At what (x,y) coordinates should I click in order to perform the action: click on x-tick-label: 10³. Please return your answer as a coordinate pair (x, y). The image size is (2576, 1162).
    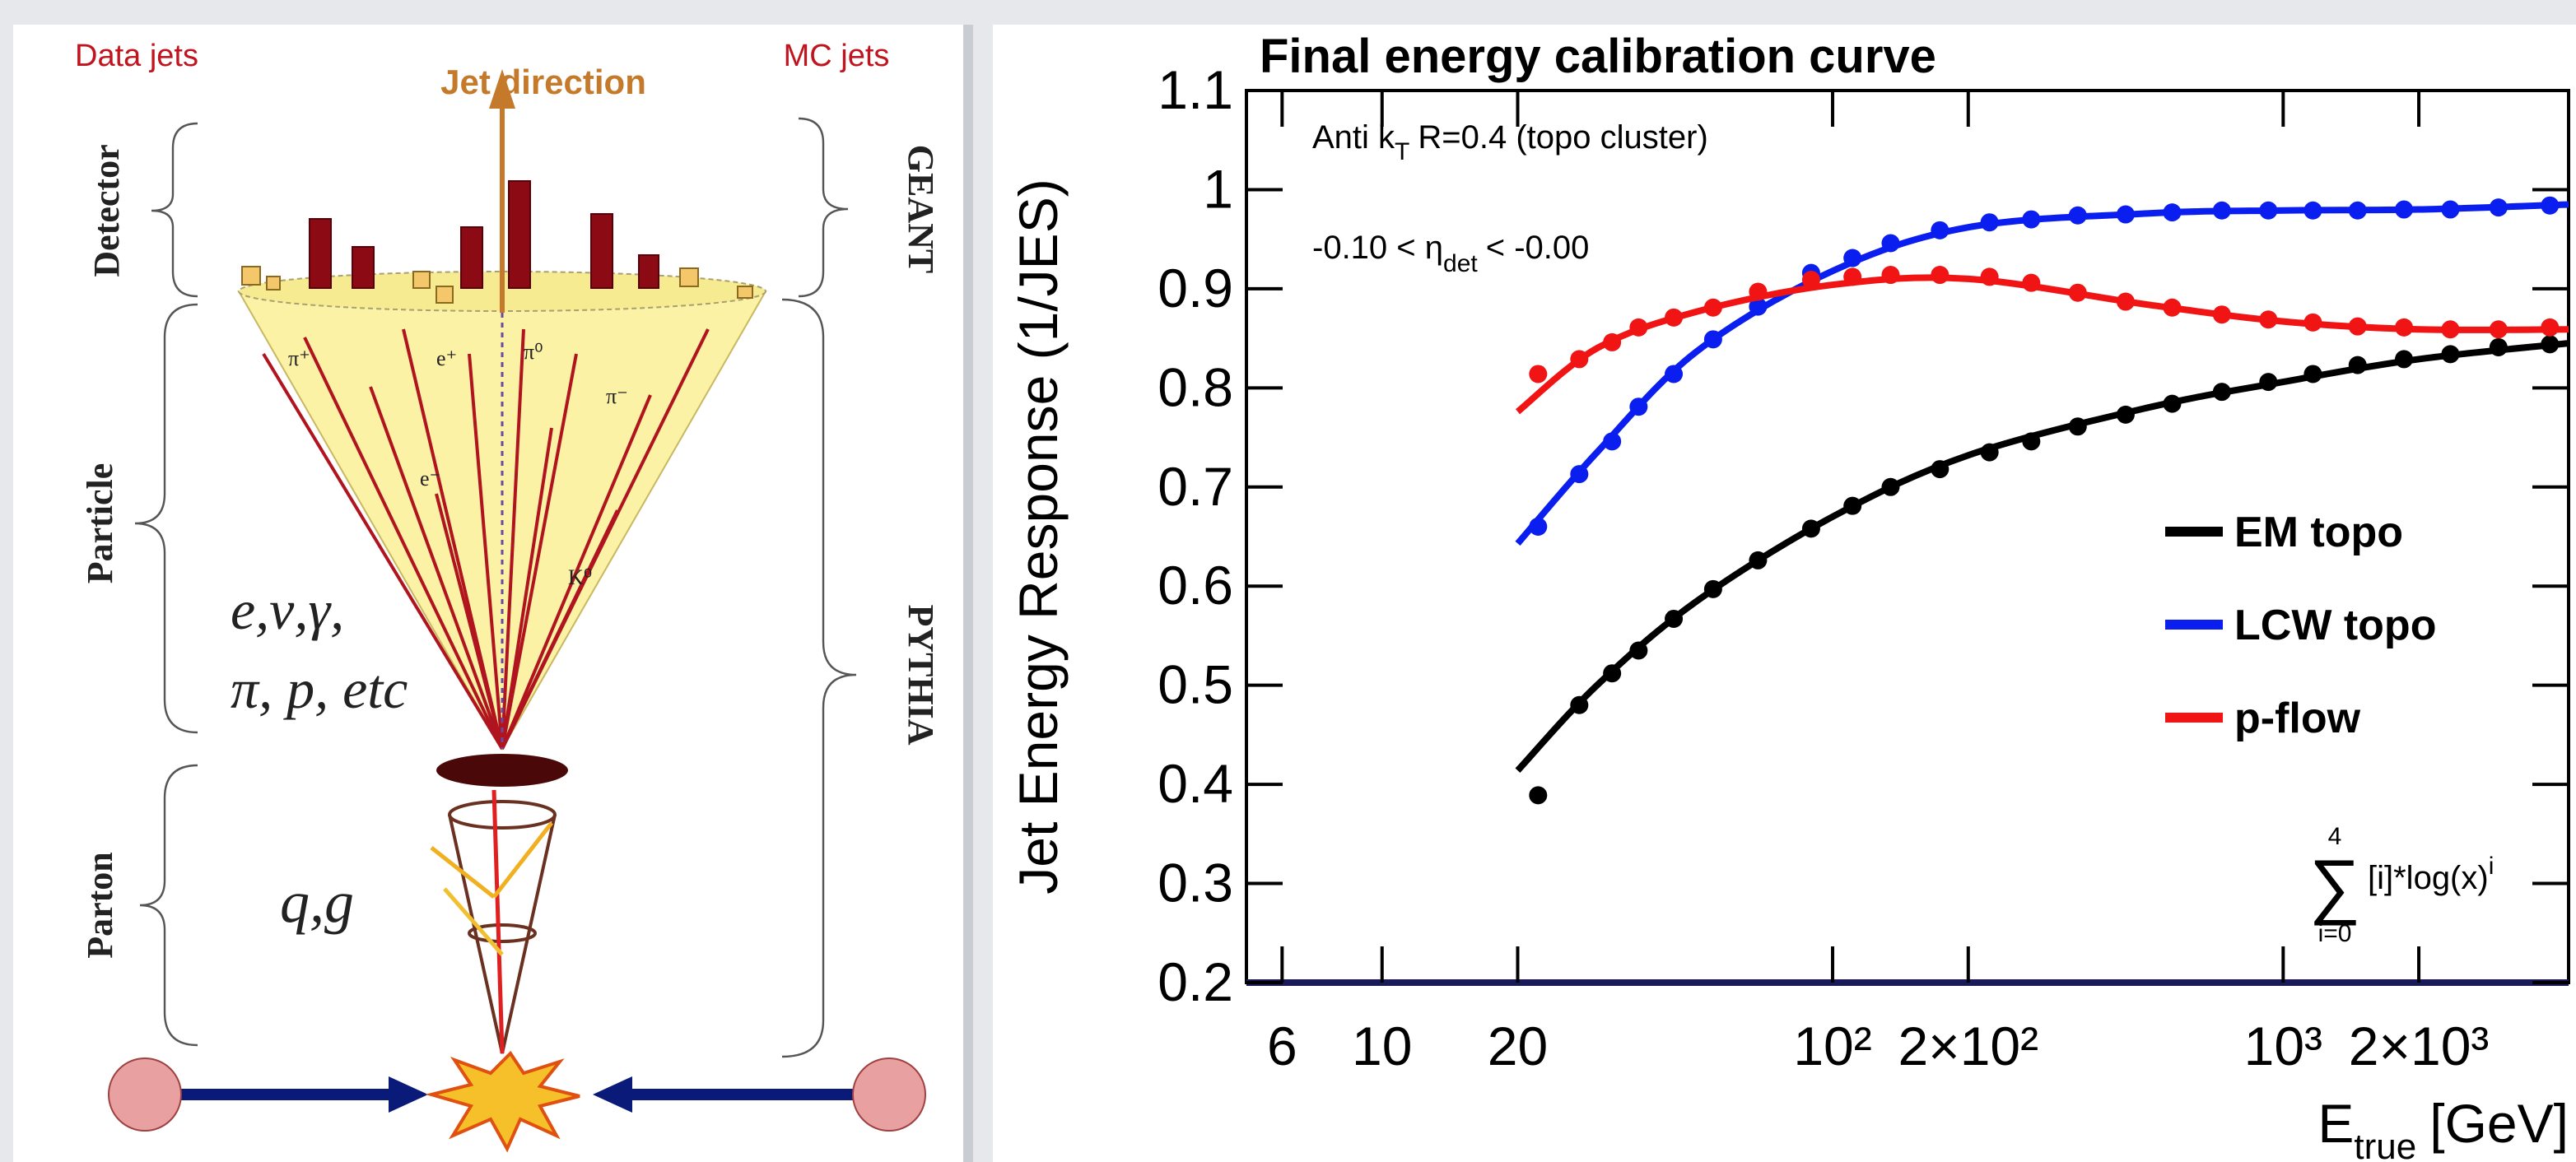
    Looking at the image, I should click on (2283, 1046).